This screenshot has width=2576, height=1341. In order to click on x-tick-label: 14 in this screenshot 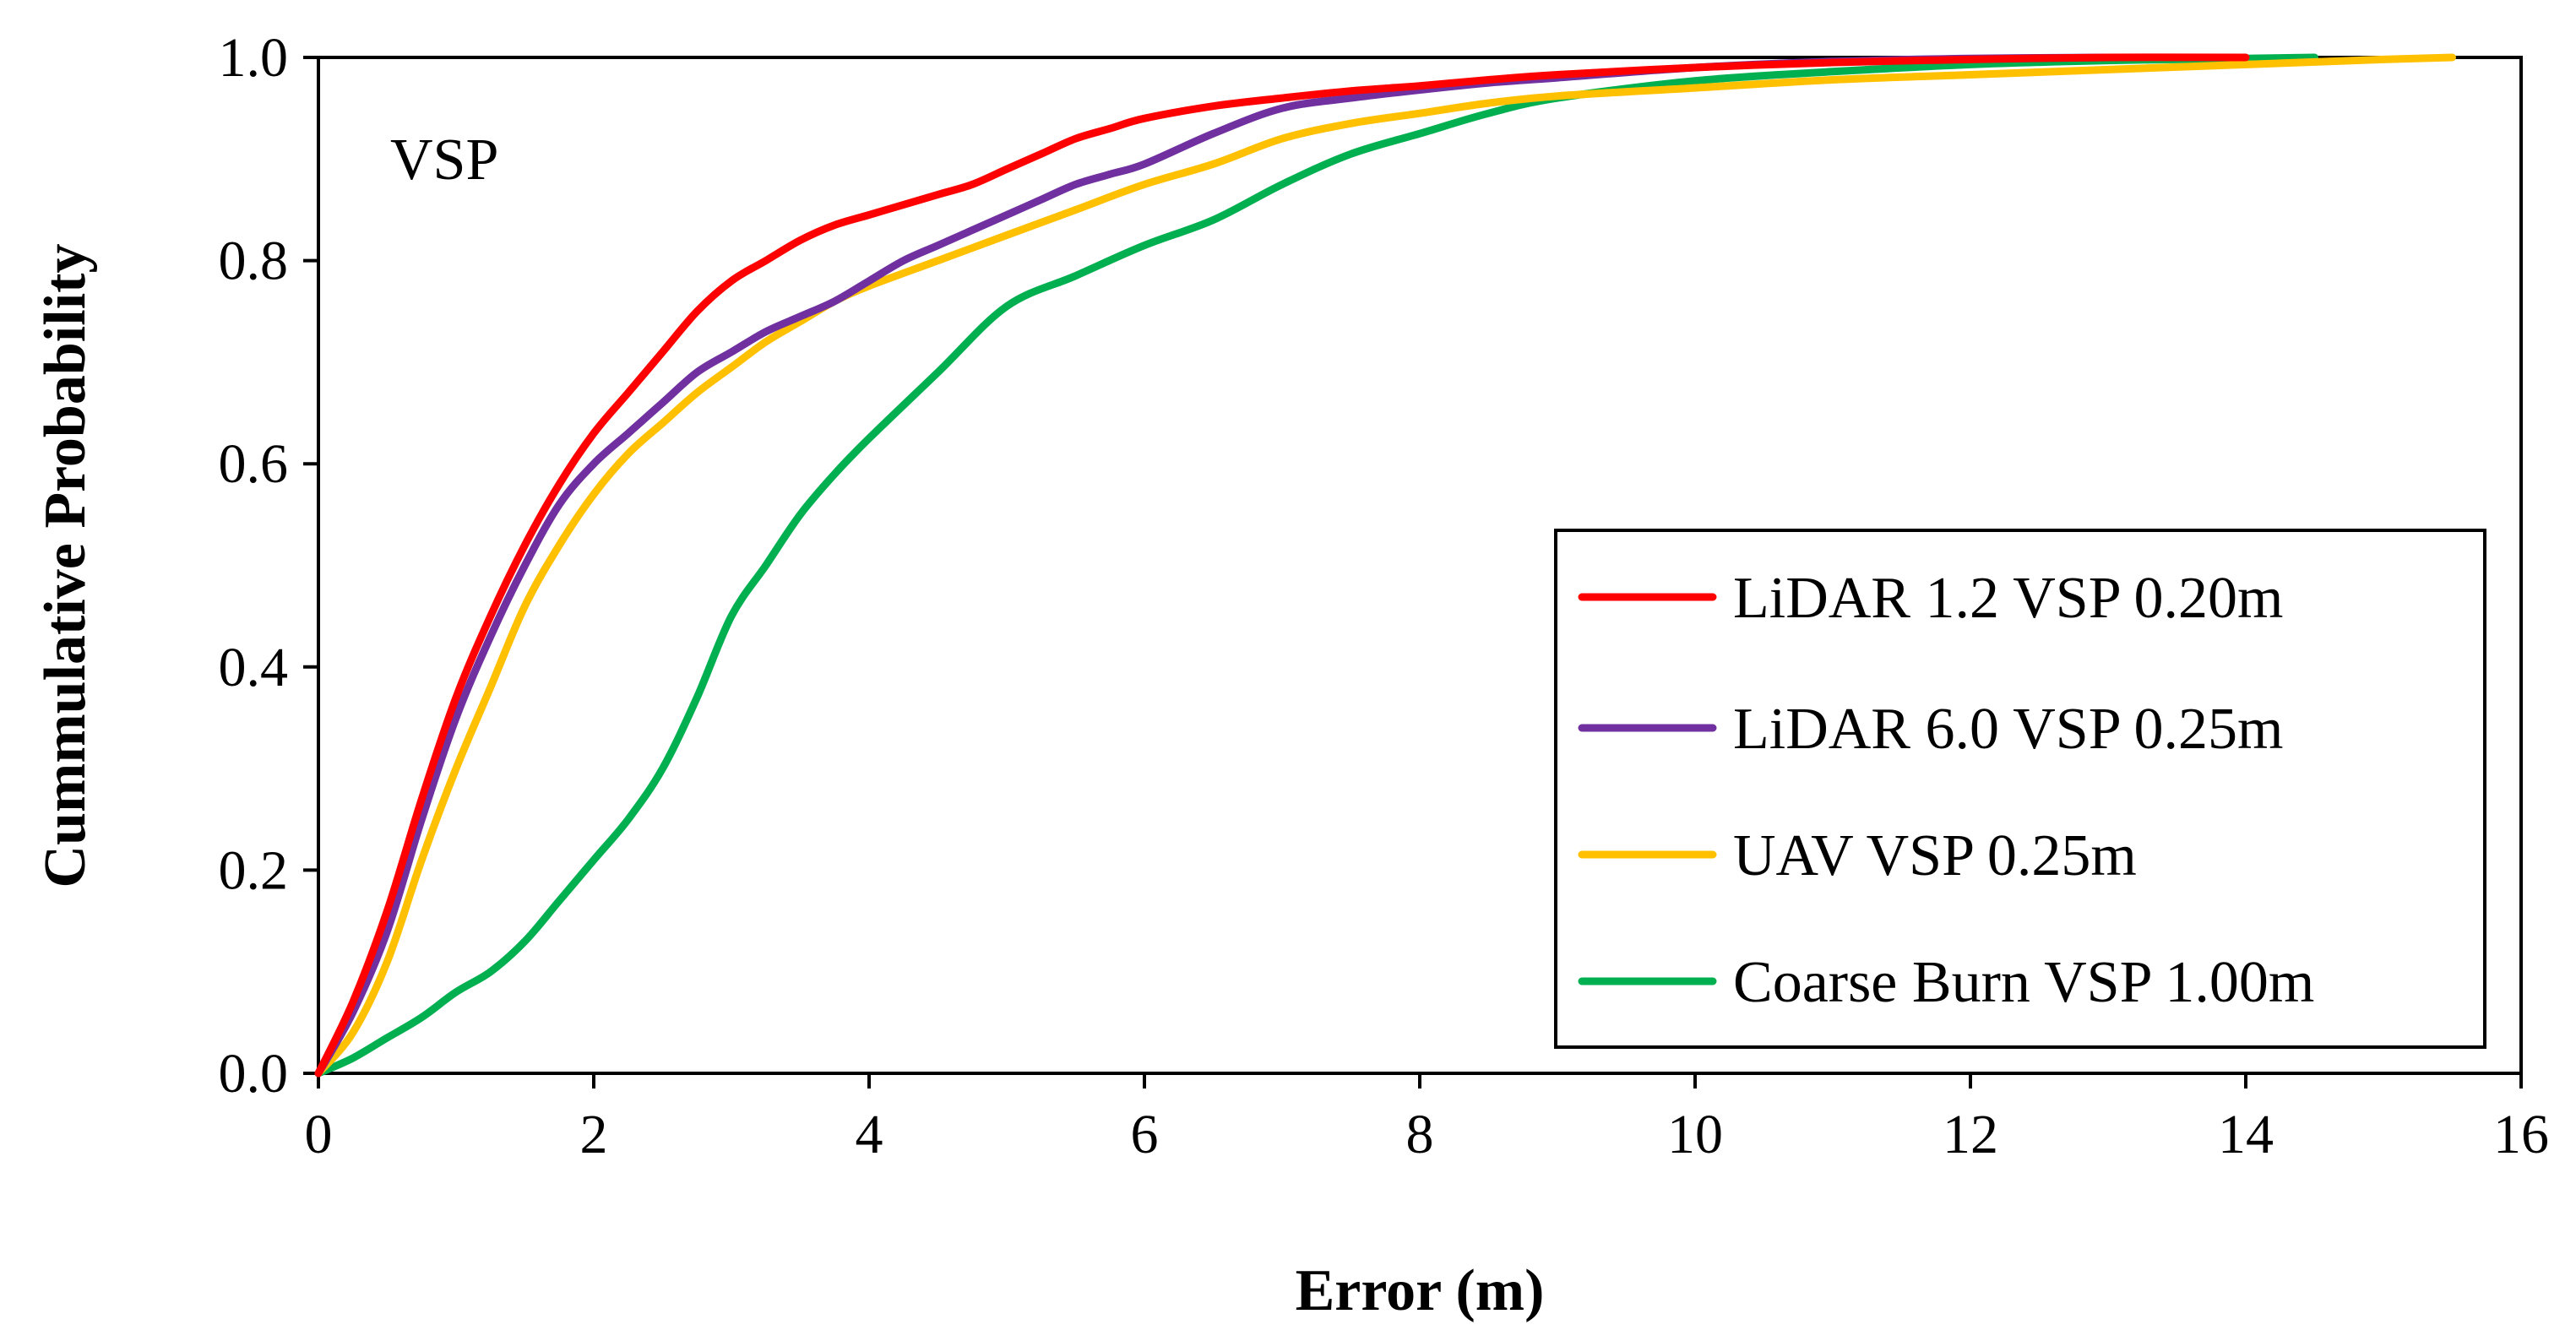, I will do `click(2246, 1134)`.